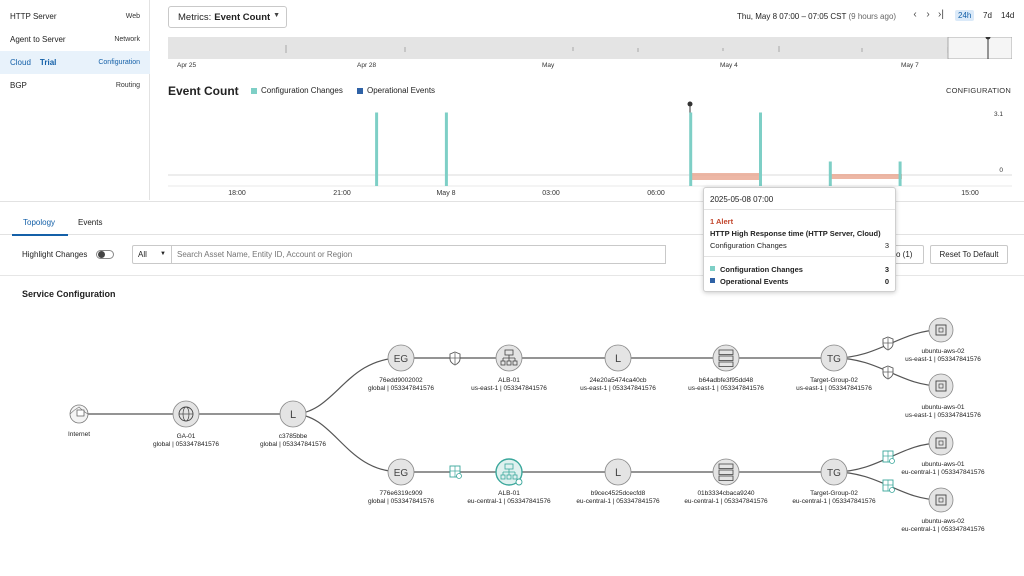 The image size is (1024, 576). I want to click on chevron-right-icon: ›, so click(928, 14).